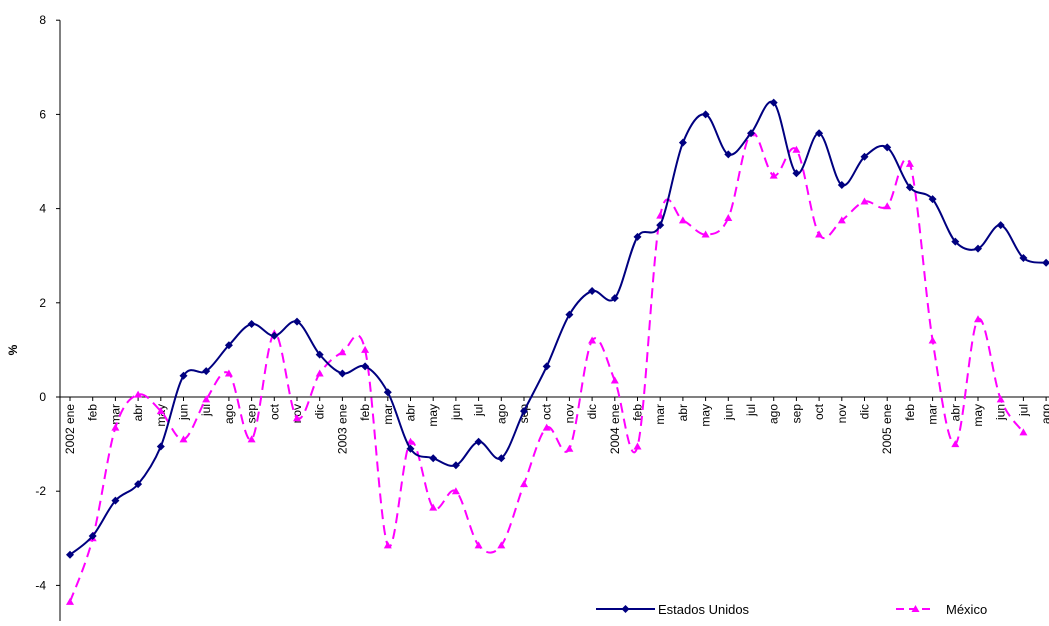  What do you see at coordinates (48, 317) in the screenshot?
I see `y-axis: -4 -2 0 2 4 6 8` at bounding box center [48, 317].